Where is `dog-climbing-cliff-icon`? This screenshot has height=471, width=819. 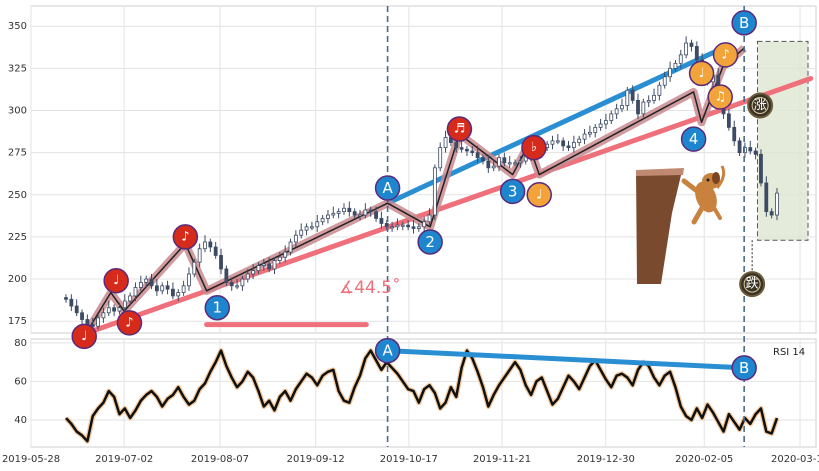
dog-climbing-cliff-icon is located at coordinates (681, 224).